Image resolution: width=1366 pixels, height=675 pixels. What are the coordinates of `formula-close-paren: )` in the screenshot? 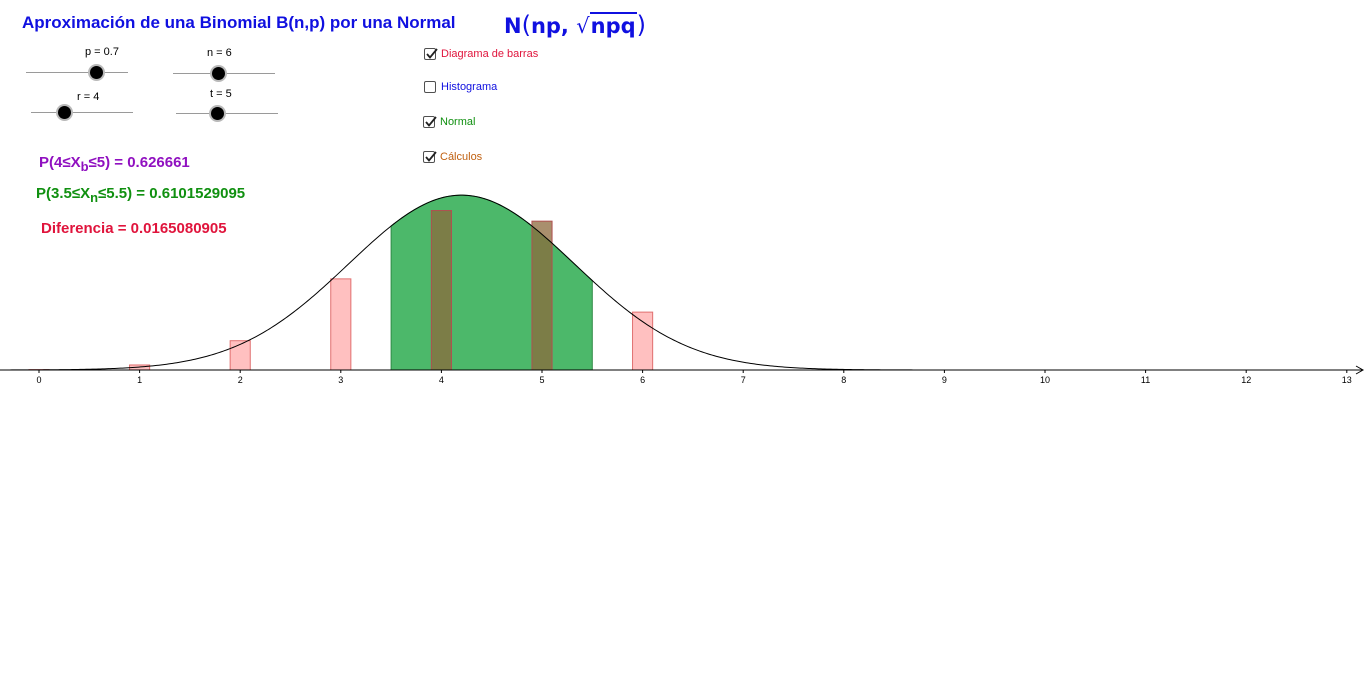 It's located at (641, 25).